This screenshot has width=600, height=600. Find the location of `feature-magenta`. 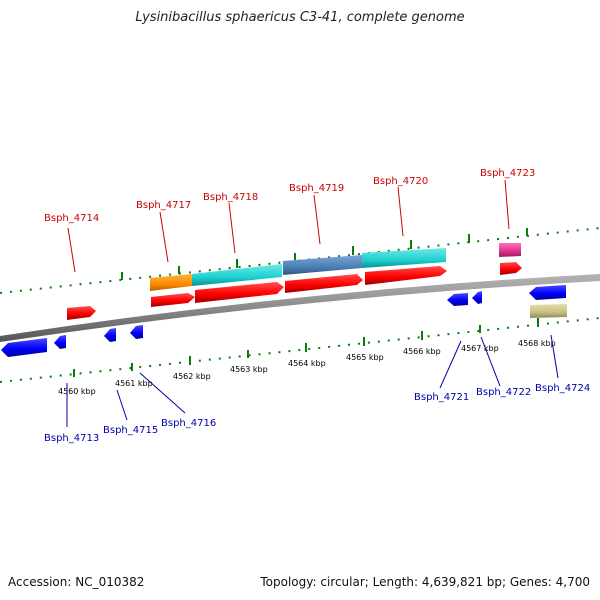

feature-magenta is located at coordinates (510, 250).